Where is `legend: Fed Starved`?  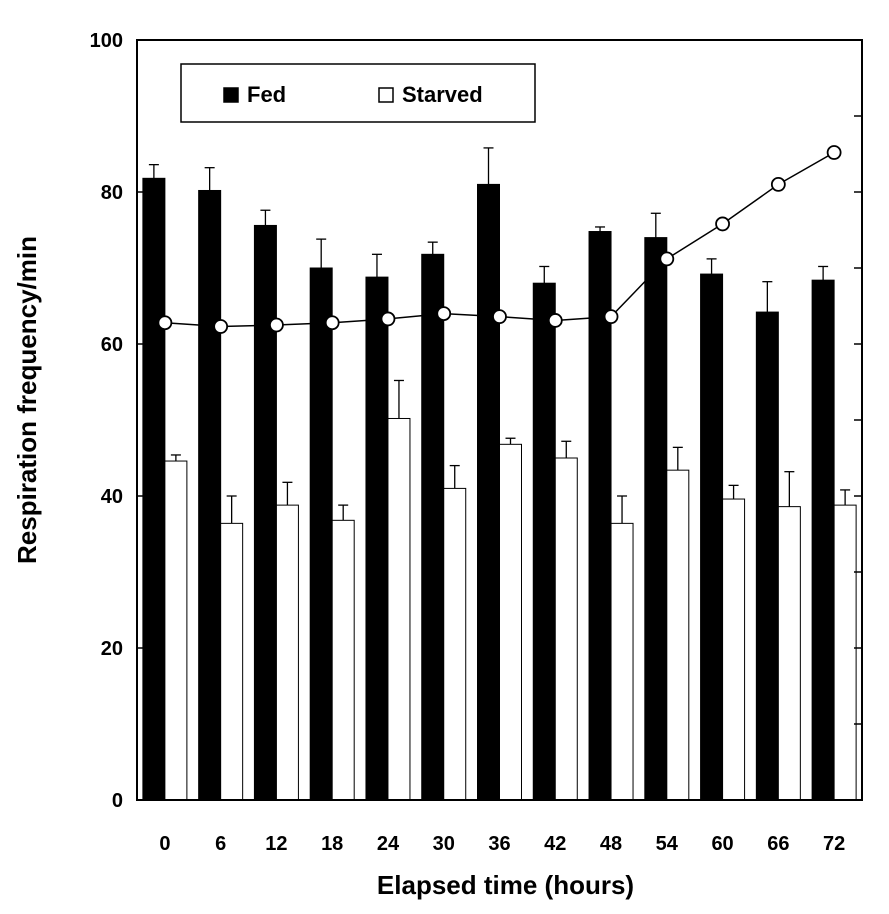 legend: Fed Starved is located at coordinates (358, 93).